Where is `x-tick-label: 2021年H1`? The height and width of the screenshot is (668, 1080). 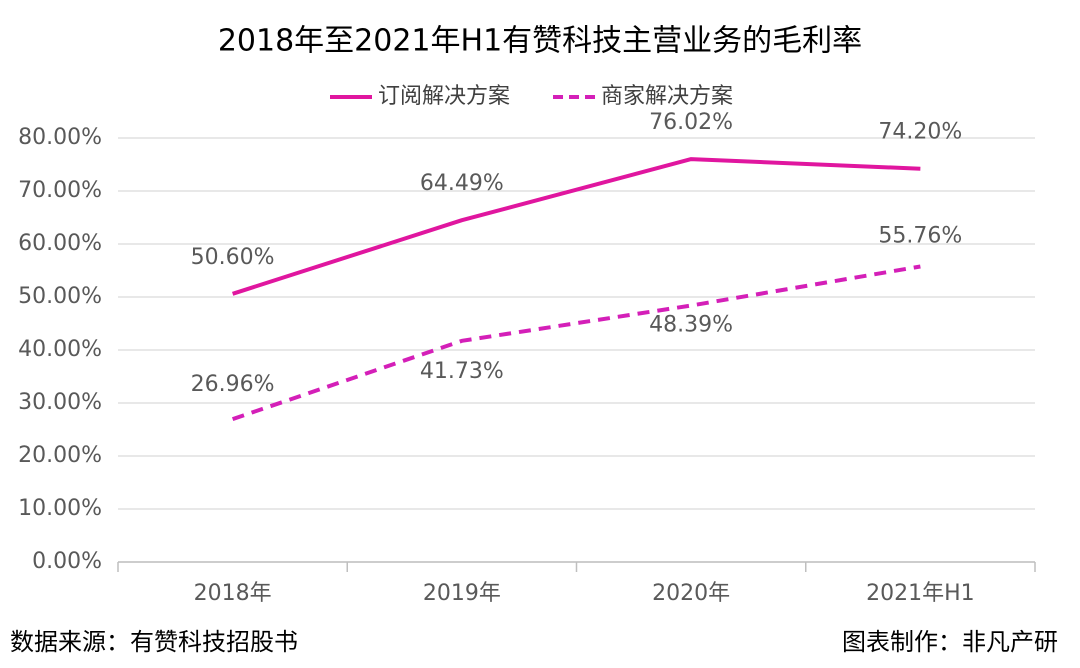
x-tick-label: 2021年H1 is located at coordinates (920, 593).